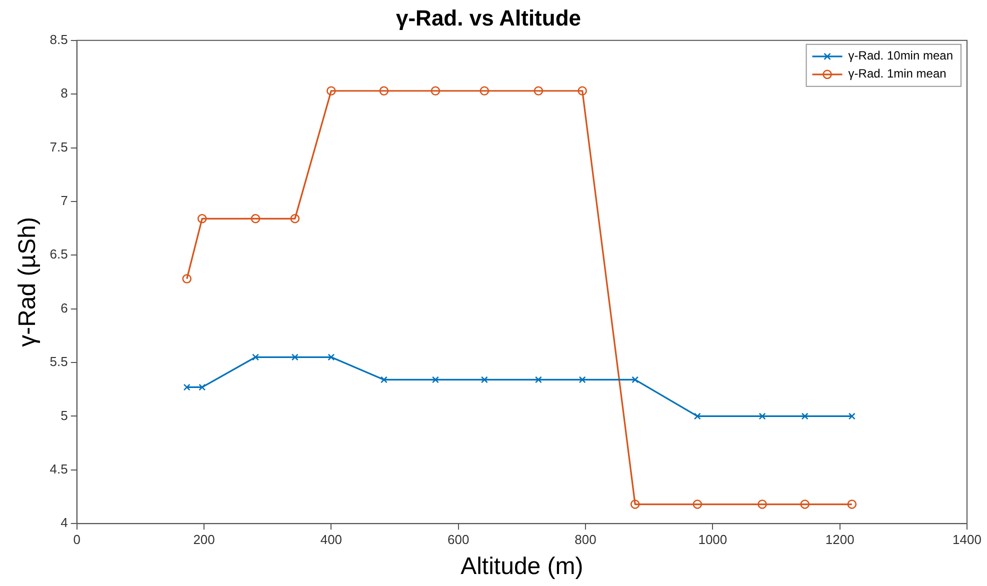 The height and width of the screenshot is (586, 987). Describe the element at coordinates (967, 539) in the screenshot. I see `x-tick-label: 1400` at that location.